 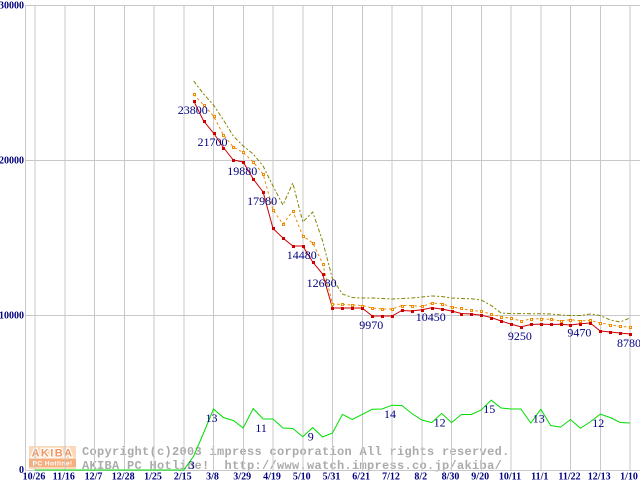 I want to click on svg-text: 9, so click(x=311, y=437).